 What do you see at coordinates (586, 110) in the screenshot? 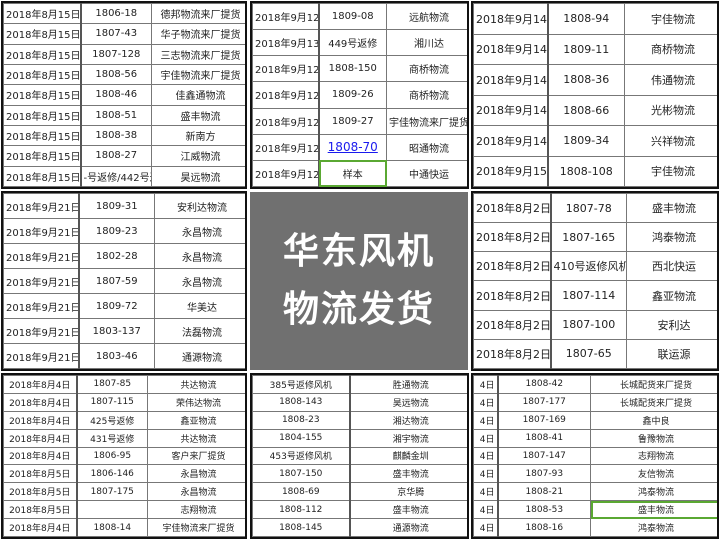
I see `order-number-cell: 1808-66` at bounding box center [586, 110].